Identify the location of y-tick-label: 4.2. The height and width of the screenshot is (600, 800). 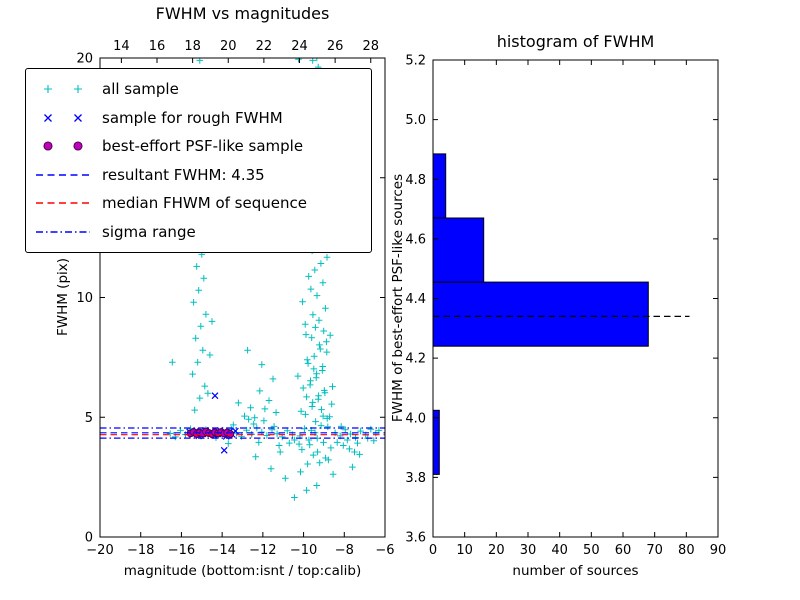
(415, 359).